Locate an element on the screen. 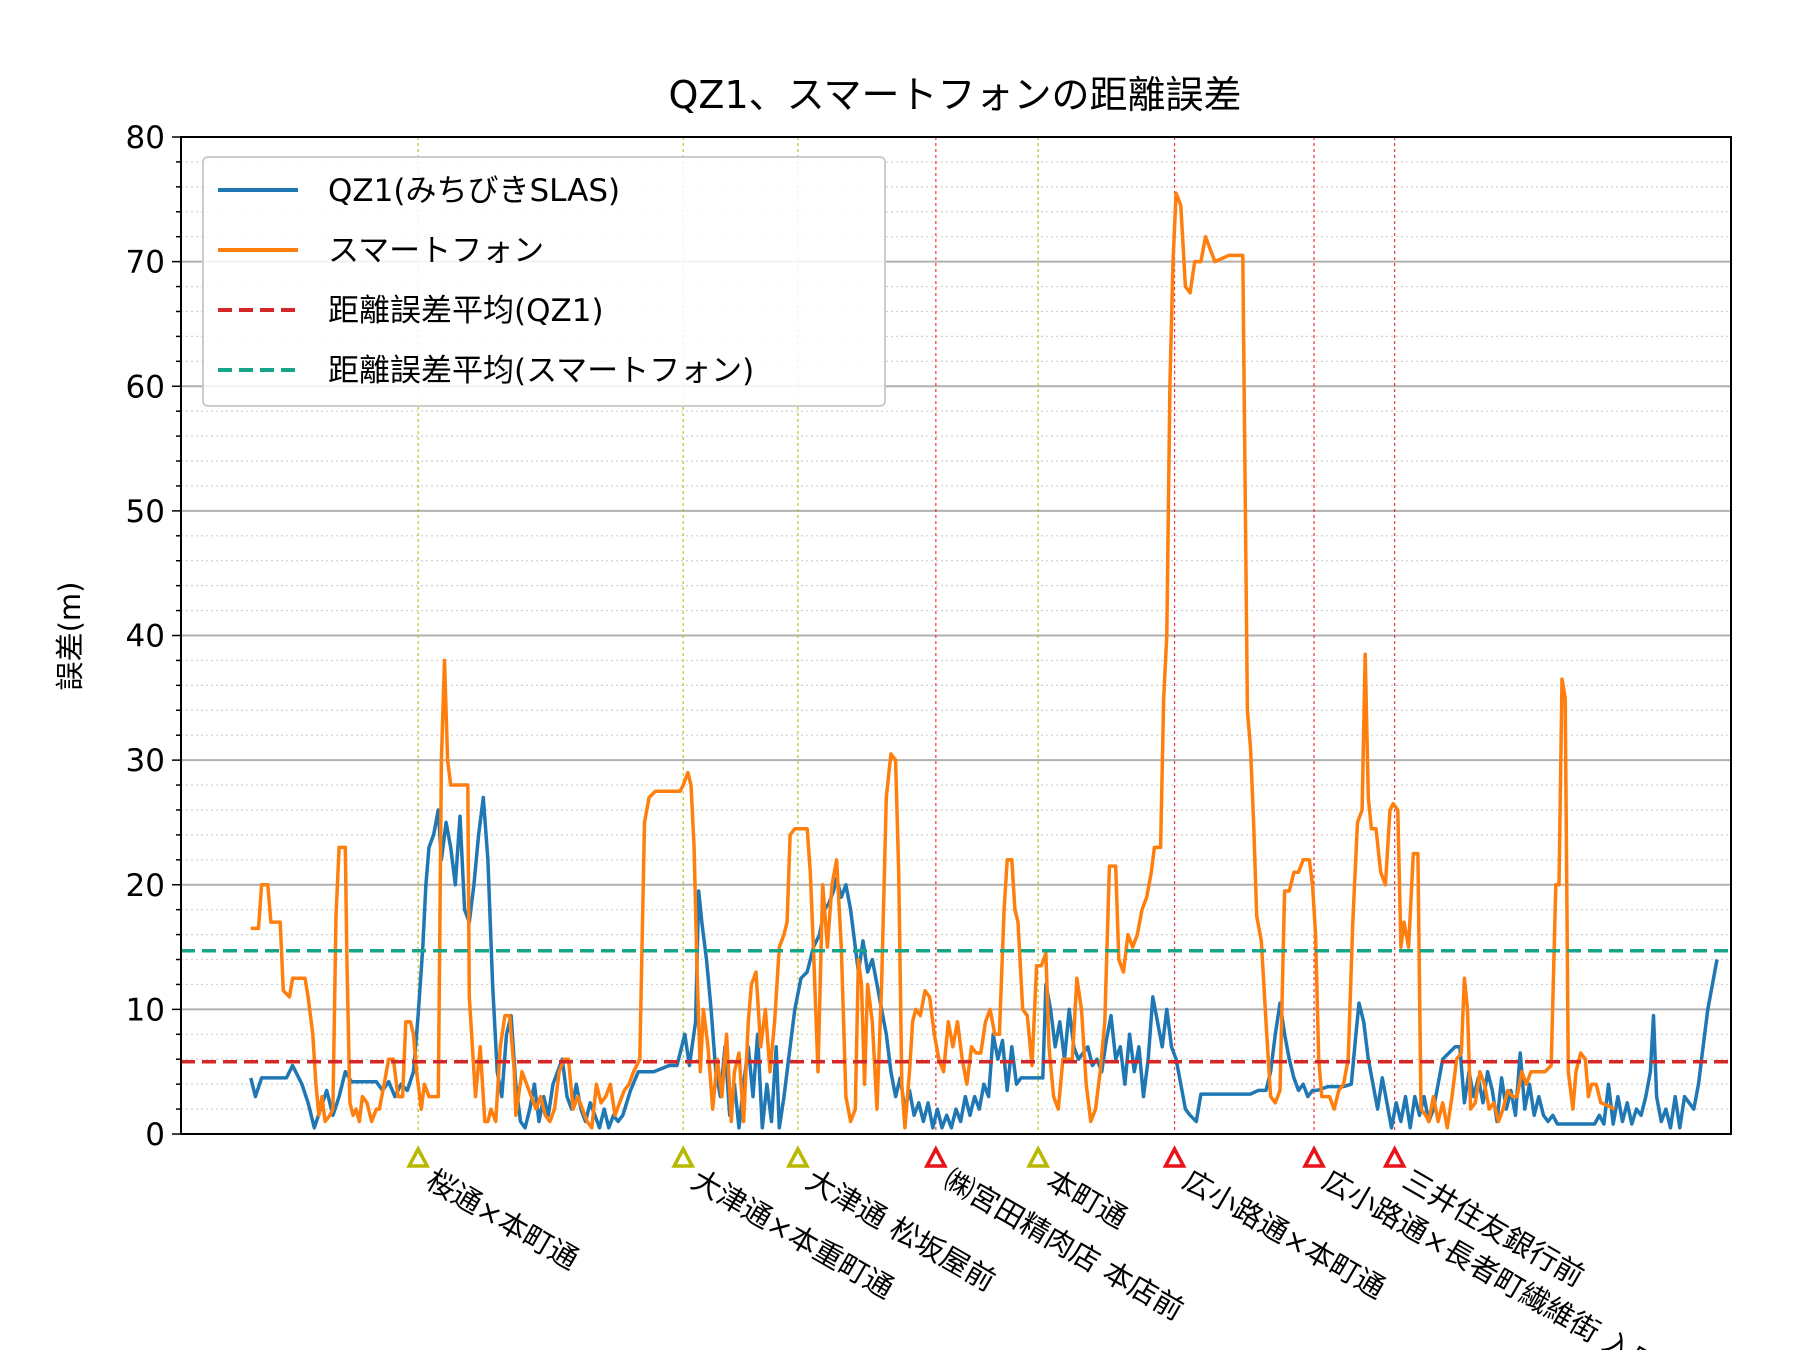 The image size is (1800, 1350). y-axis-ticks: 0 10 20 30 40 50 60 70 80 is located at coordinates (153, 636).